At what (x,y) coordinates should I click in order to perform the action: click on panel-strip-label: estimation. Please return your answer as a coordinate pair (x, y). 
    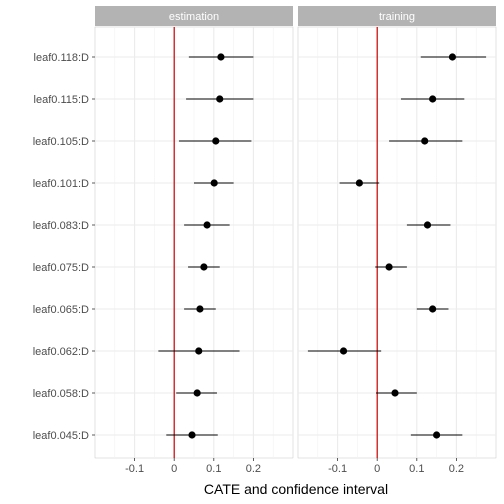
    Looking at the image, I should click on (194, 17).